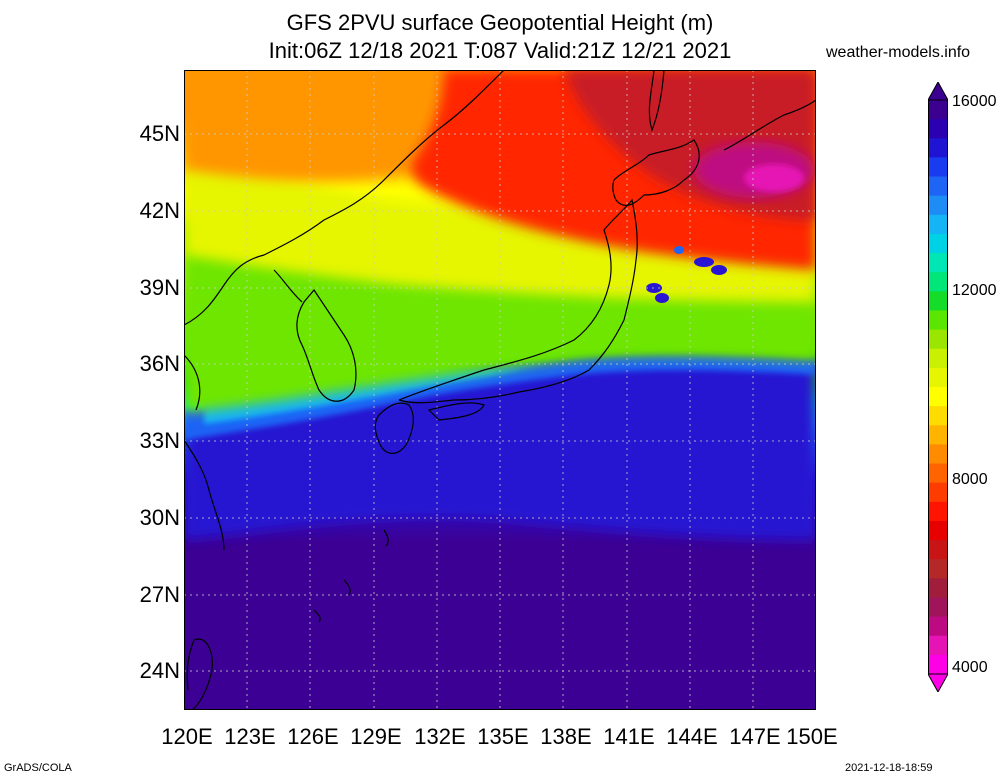 The image size is (1000, 779). I want to click on lon-label: 120E, so click(187, 736).